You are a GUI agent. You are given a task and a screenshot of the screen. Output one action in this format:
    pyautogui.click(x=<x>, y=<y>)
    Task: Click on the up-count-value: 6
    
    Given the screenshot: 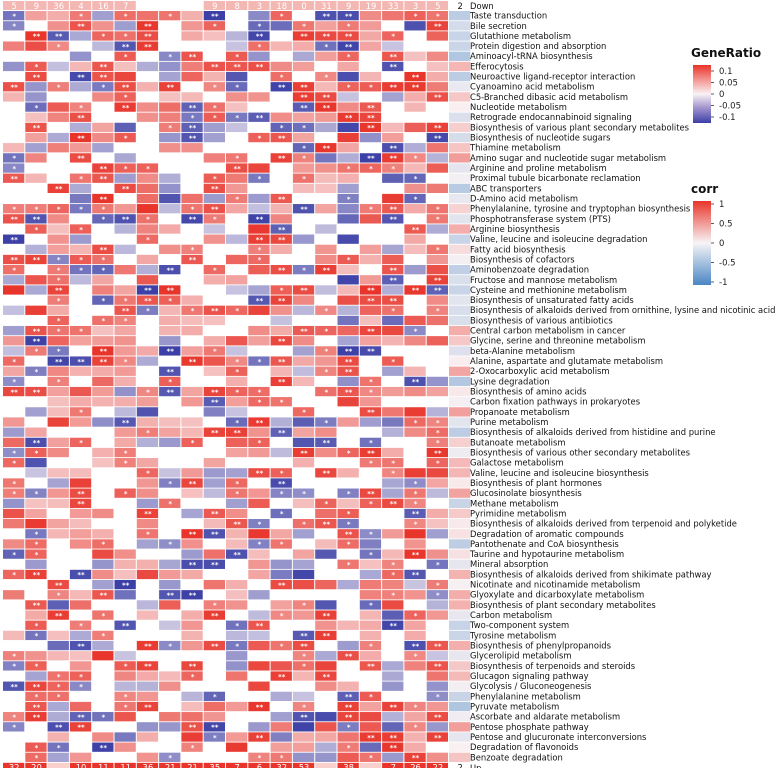 What is the action you would take?
    pyautogui.click(x=259, y=765)
    